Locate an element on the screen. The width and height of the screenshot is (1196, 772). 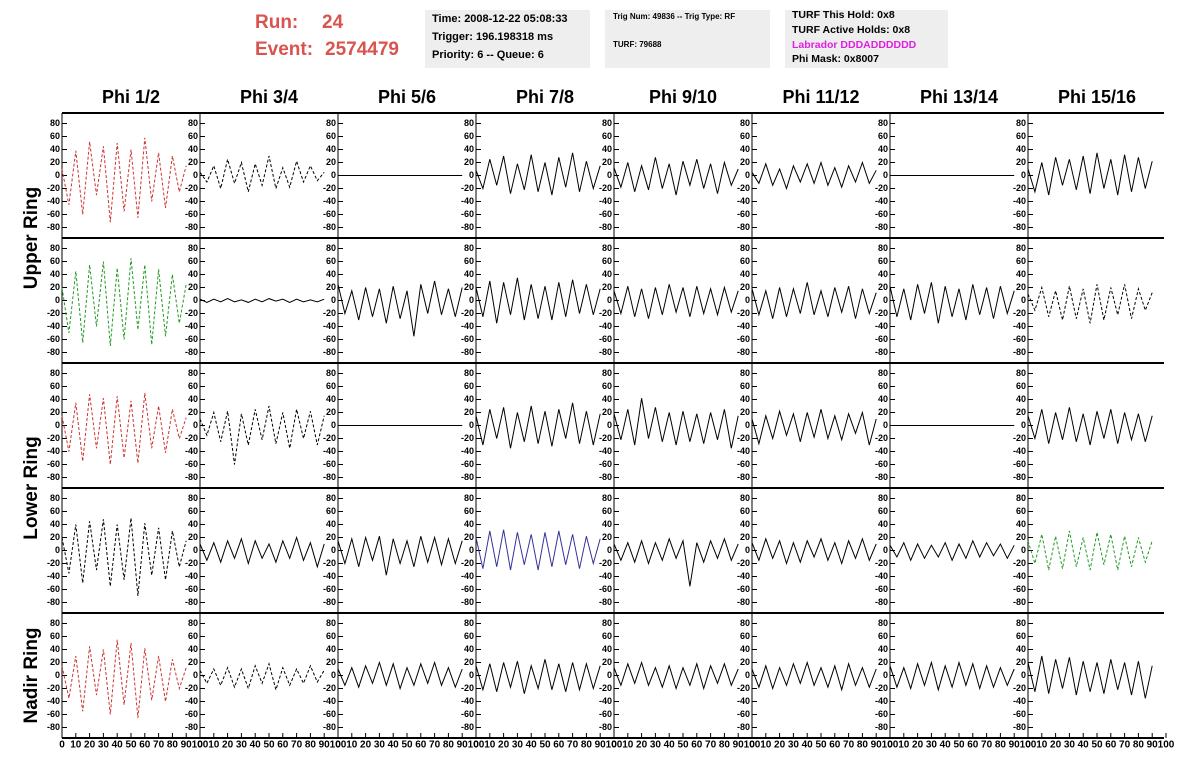
info-box is located at coordinates (687, 39).